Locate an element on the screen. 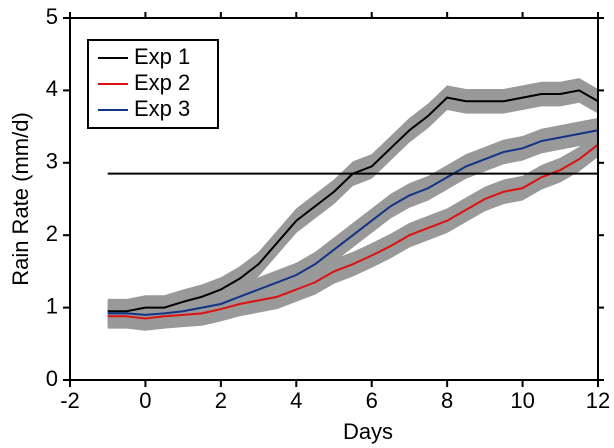 This screenshot has width=614, height=448. x-tick-label: 12 is located at coordinates (598, 400).